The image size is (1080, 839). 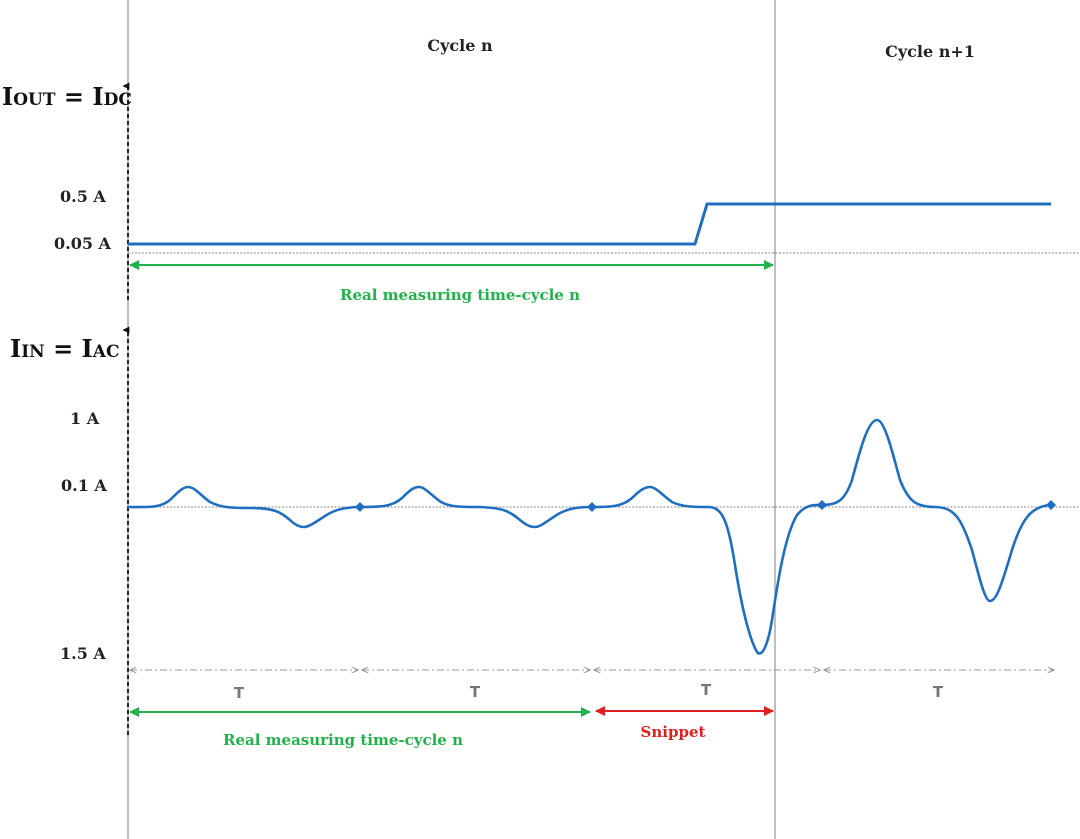 What do you see at coordinates (589, 224) in the screenshot?
I see `output-current-signal` at bounding box center [589, 224].